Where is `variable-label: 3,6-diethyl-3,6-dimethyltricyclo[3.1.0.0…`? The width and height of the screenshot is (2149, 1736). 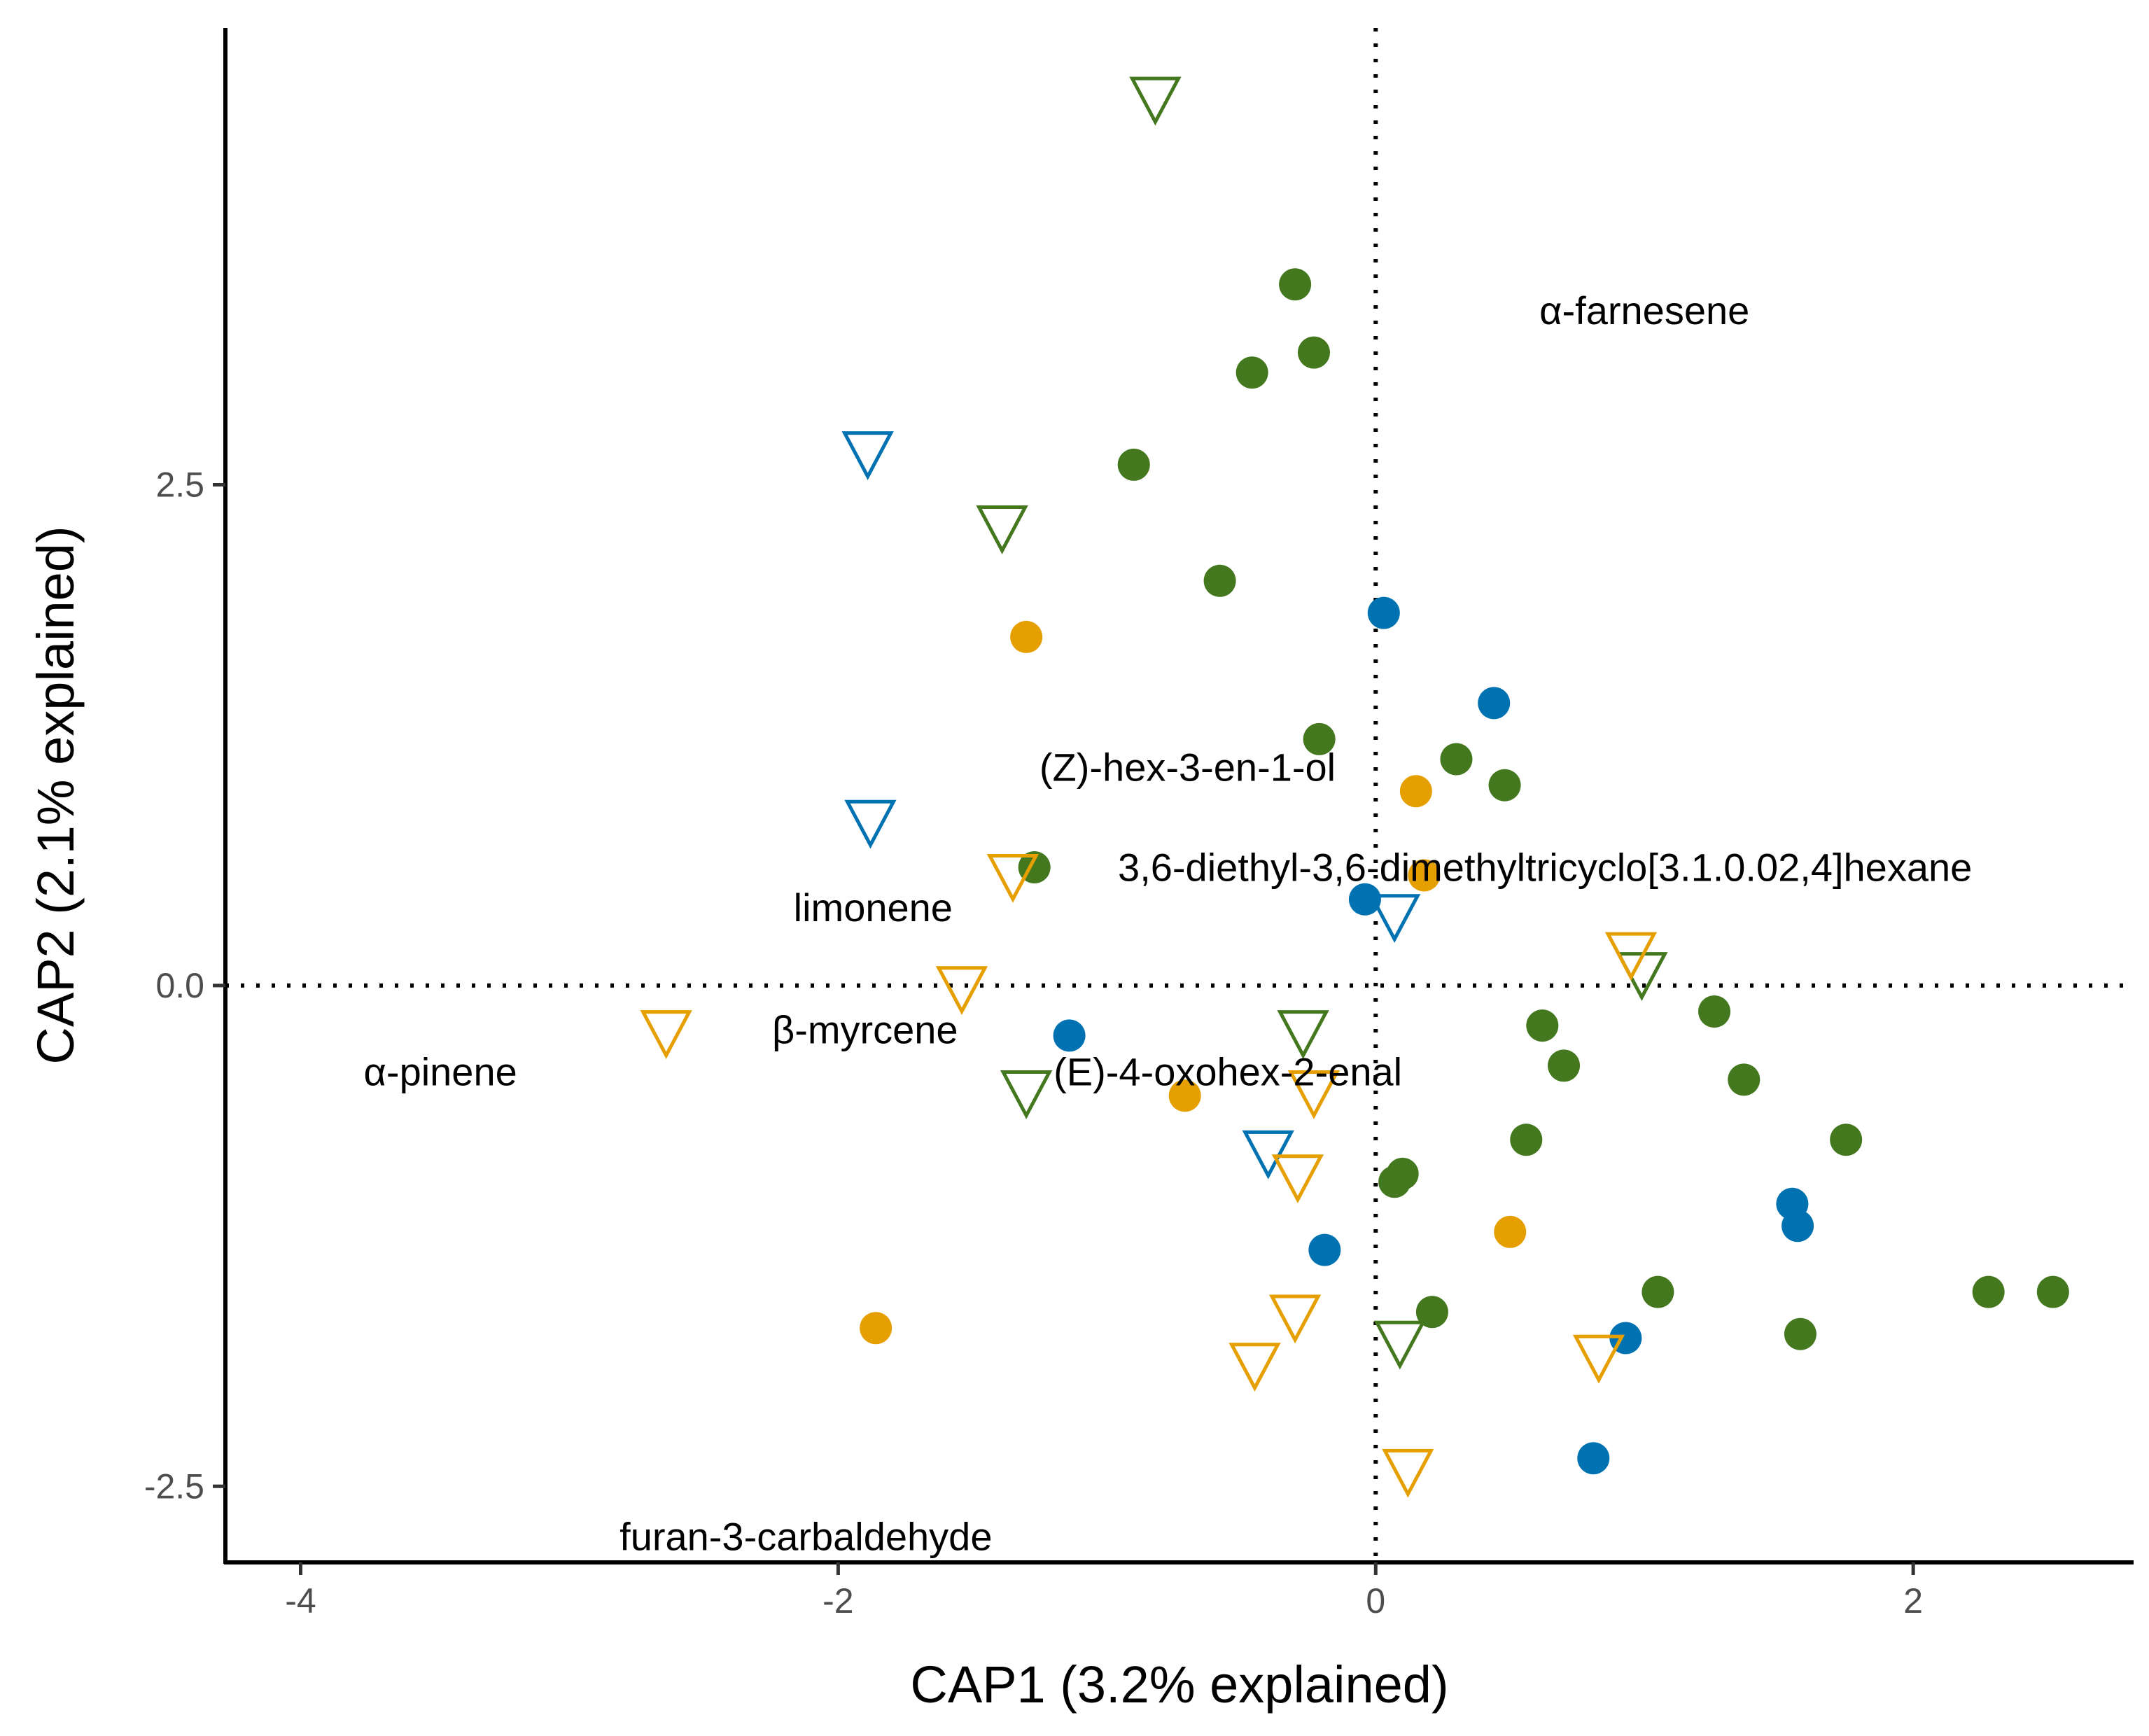 variable-label: 3,6-diethyl-3,6-dimethyltricyclo[3.1.0.0… is located at coordinates (1545, 868).